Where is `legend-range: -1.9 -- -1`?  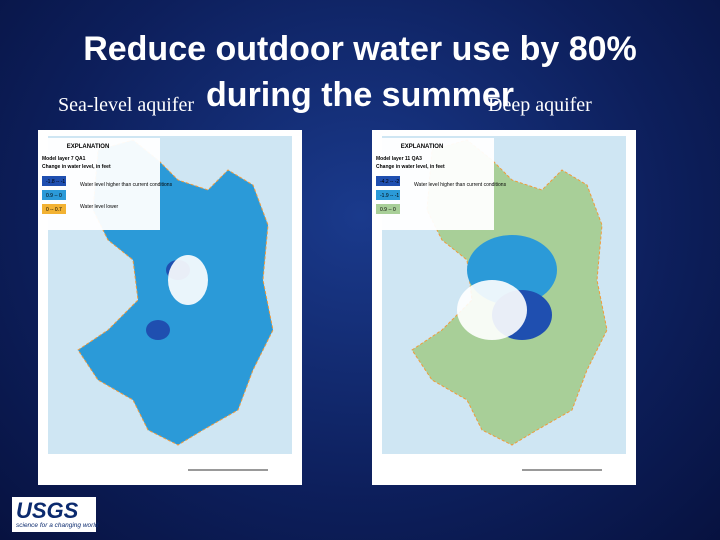 legend-range: -1.9 -- -1 is located at coordinates (389, 196).